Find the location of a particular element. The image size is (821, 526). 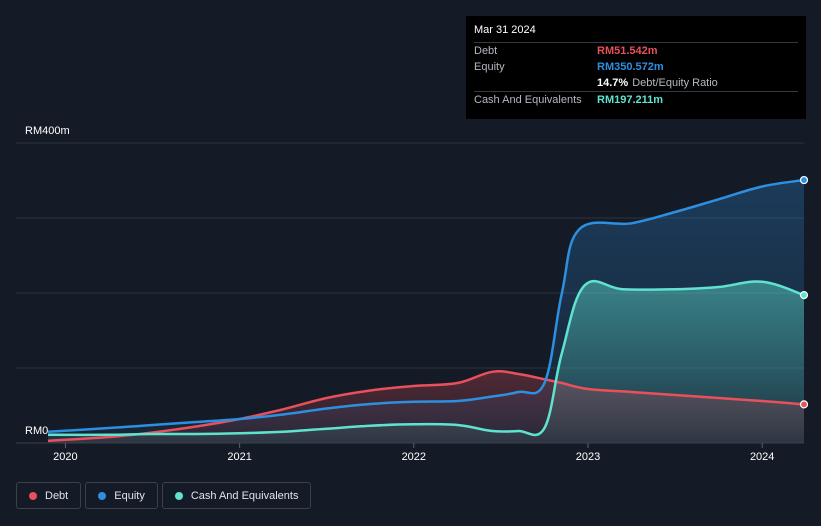

area-debt is located at coordinates (426, 407).